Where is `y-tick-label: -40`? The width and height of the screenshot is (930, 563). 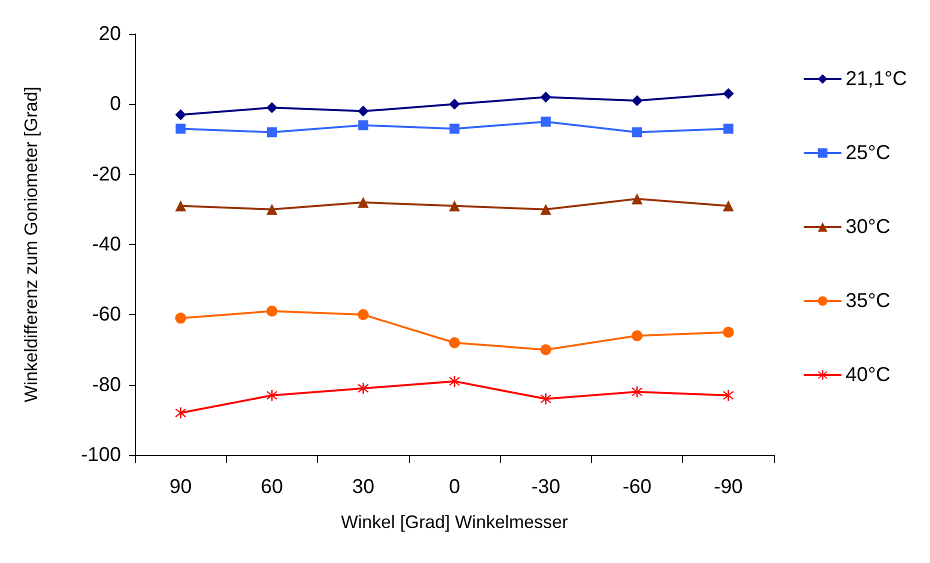
y-tick-label: -40 is located at coordinates (106, 245).